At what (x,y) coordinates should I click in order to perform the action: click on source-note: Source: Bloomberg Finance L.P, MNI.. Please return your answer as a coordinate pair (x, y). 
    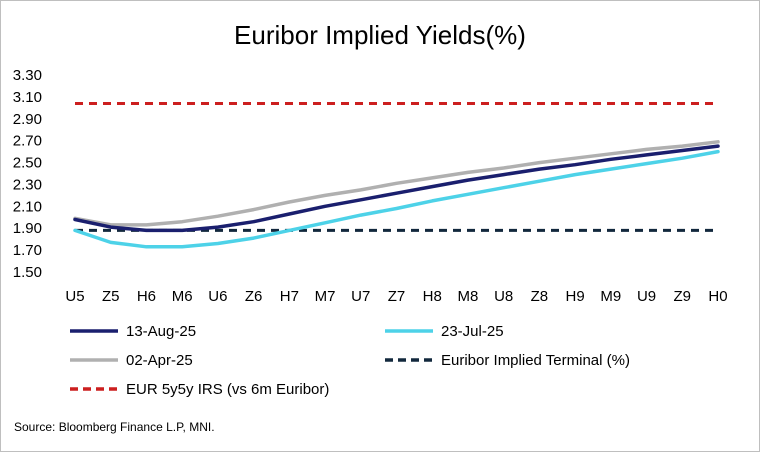
    Looking at the image, I should click on (114, 427).